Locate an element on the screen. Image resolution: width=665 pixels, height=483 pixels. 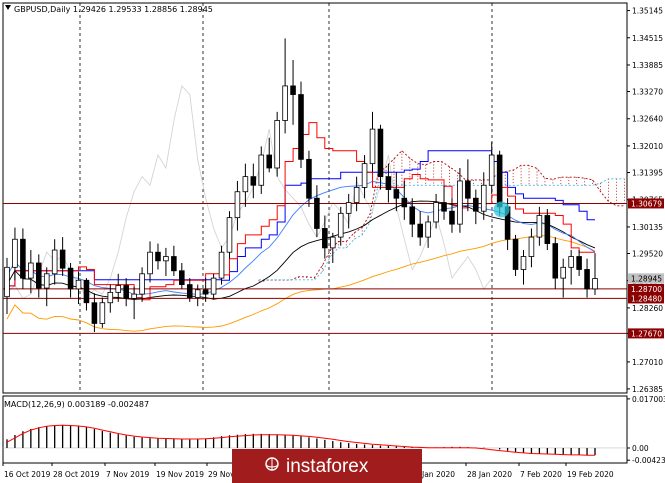
price-tick-label: 1.27010 is located at coordinates (647, 362).